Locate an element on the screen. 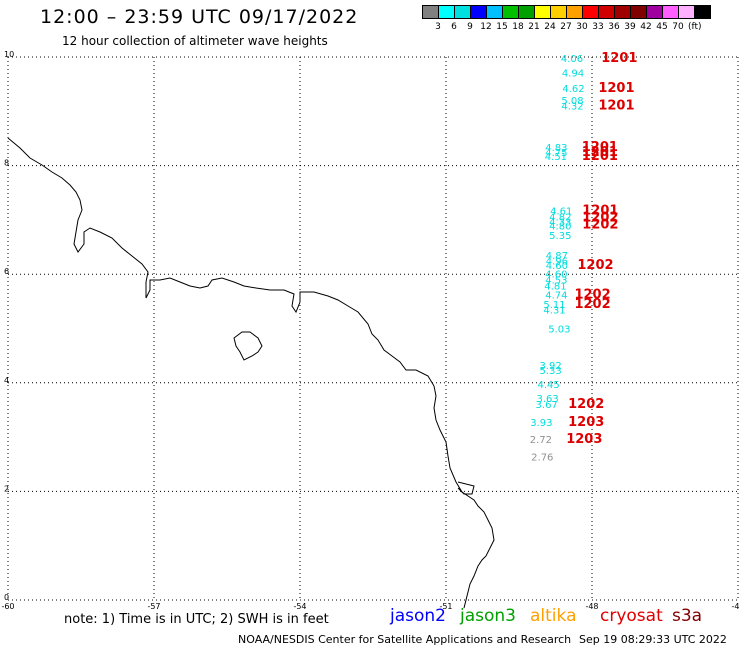  color-swatch is located at coordinates (702, 12).